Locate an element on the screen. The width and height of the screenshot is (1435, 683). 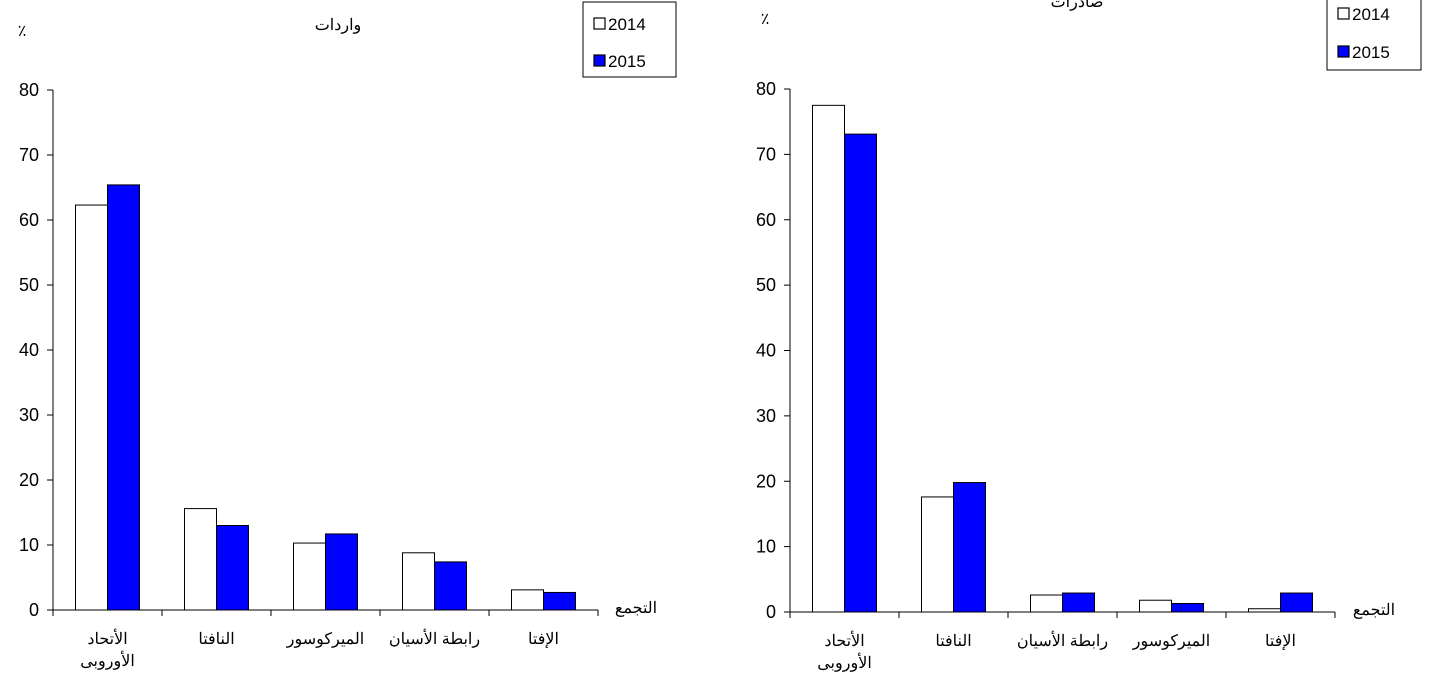
exports-category-label: رابطة الأسيان is located at coordinates (1062, 640).